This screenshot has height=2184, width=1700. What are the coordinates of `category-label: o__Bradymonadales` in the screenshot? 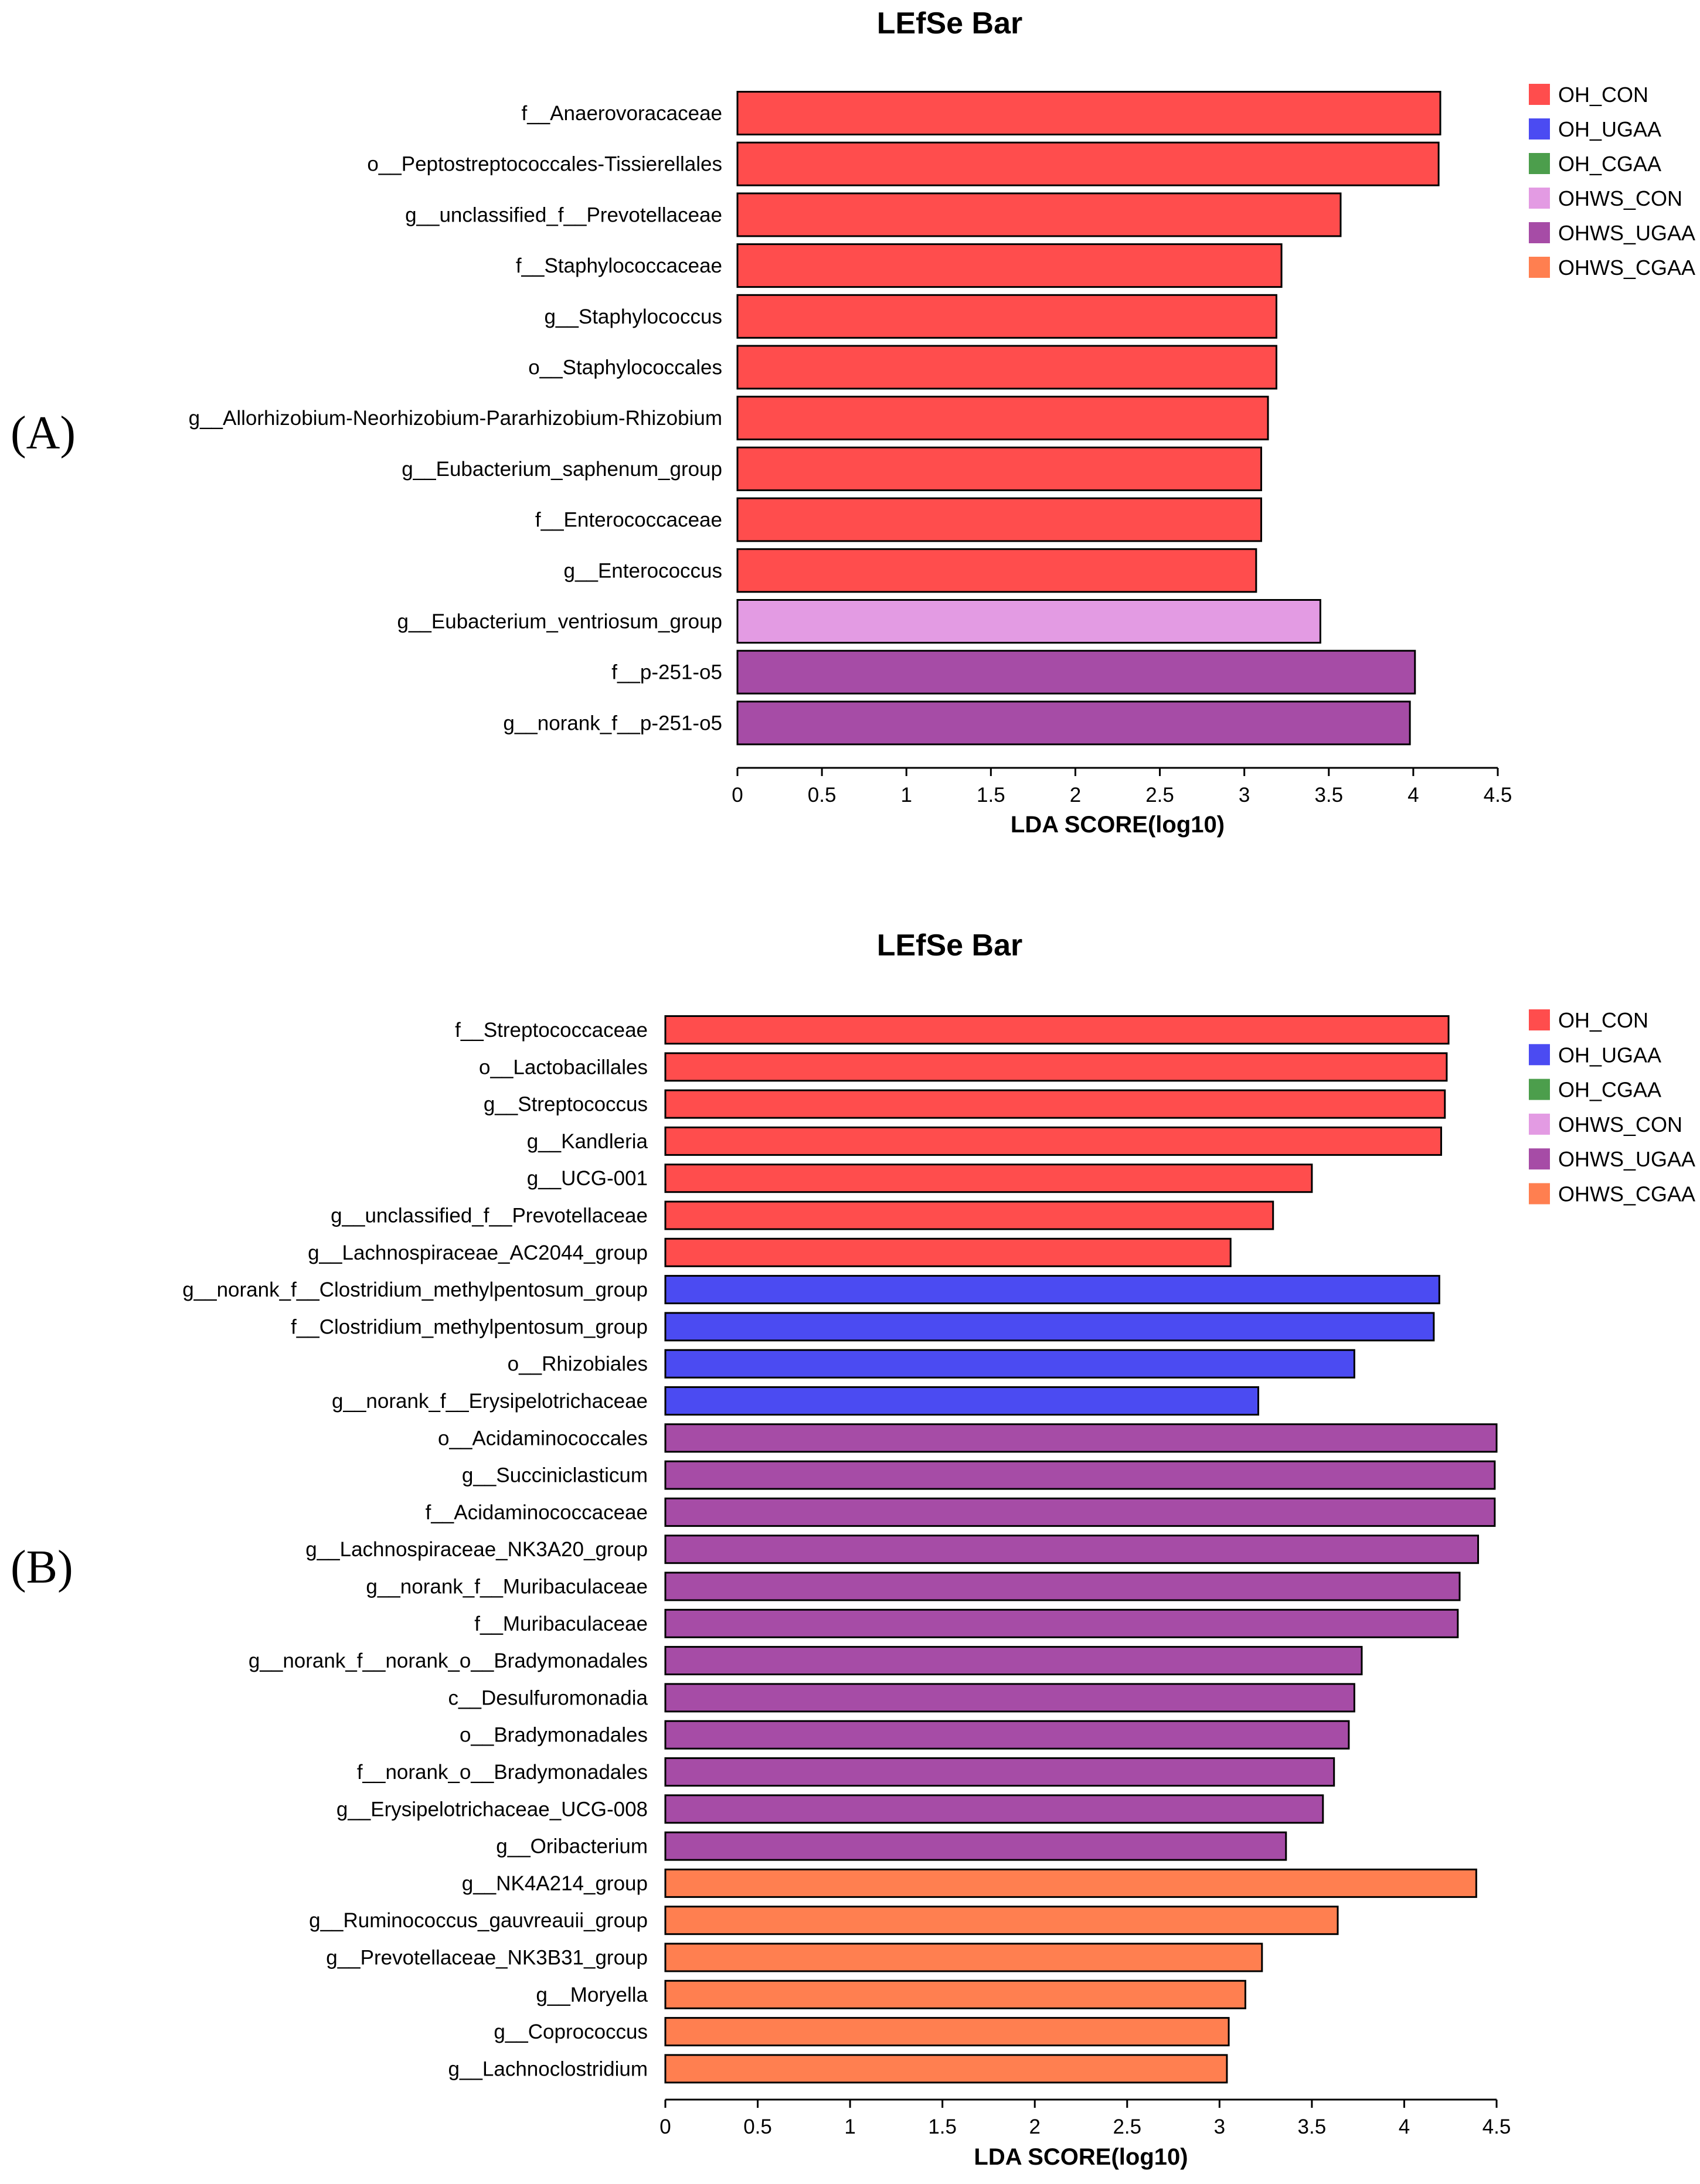 It's located at (554, 1736).